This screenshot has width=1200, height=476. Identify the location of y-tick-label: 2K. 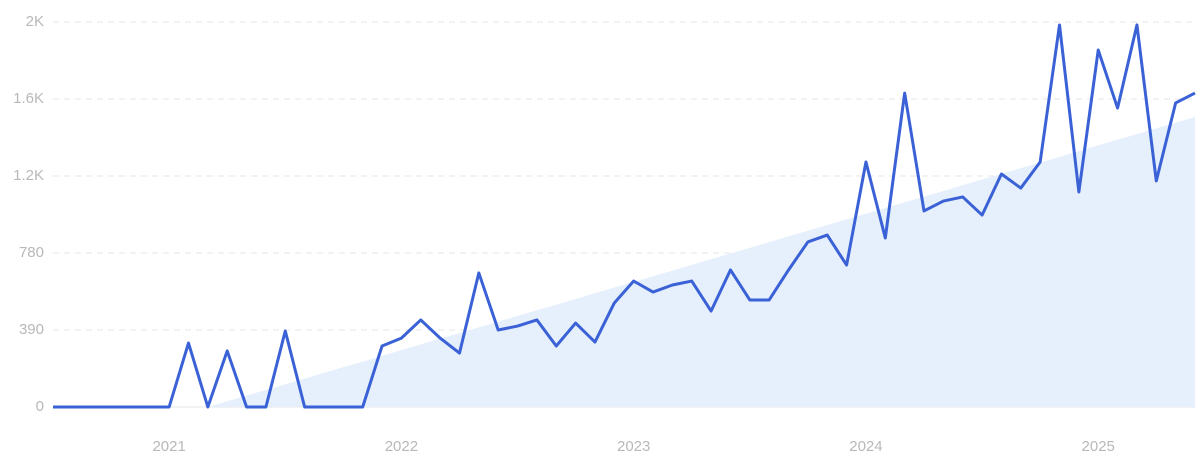
(35, 21).